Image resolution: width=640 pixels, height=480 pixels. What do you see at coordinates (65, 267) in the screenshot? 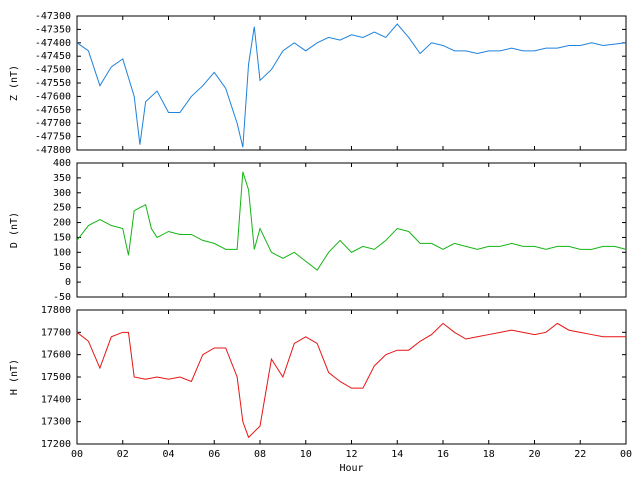
I see `y-tick-label: 50` at bounding box center [65, 267].